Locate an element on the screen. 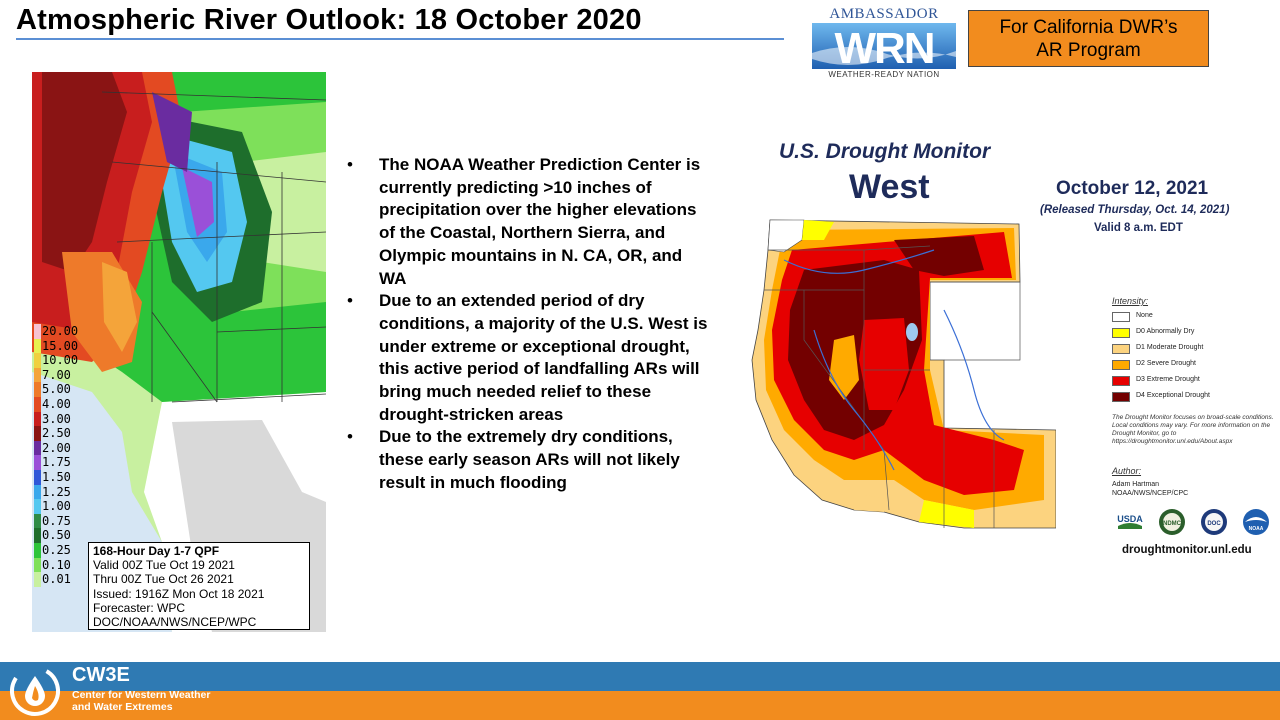 The image size is (1280, 720). drought-author-name: Adam Hartman is located at coordinates (1136, 484).